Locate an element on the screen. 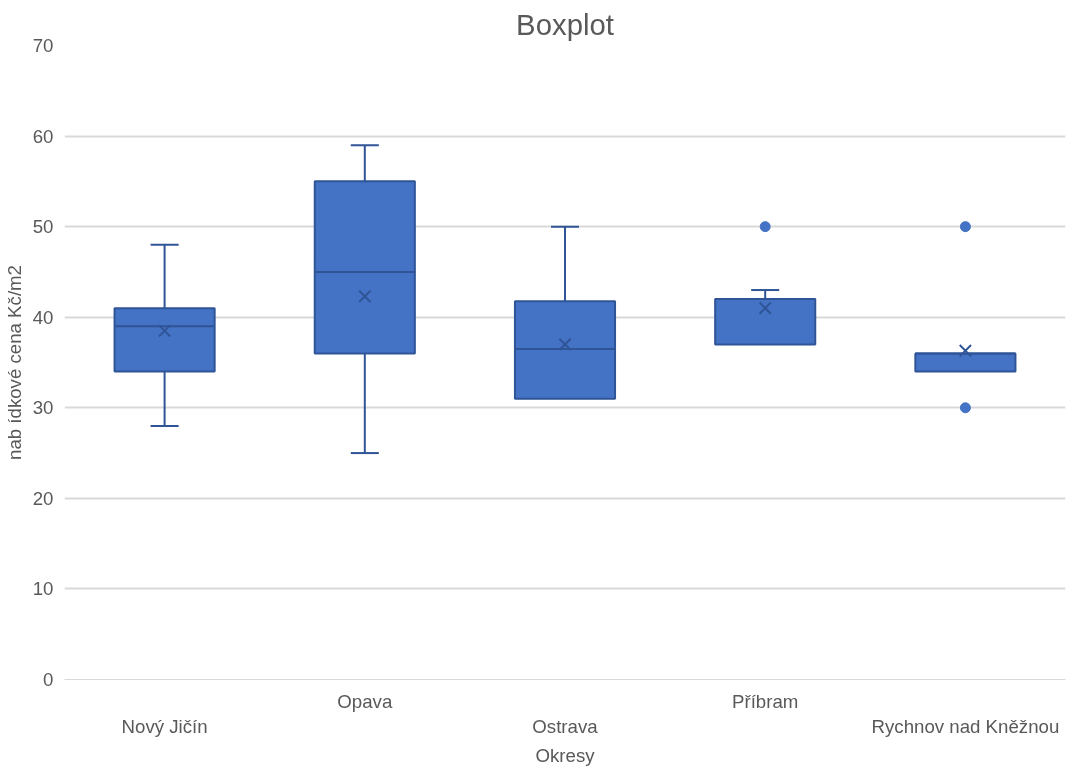 The width and height of the screenshot is (1090, 773). y-tick-label: 60 is located at coordinates (43, 136).